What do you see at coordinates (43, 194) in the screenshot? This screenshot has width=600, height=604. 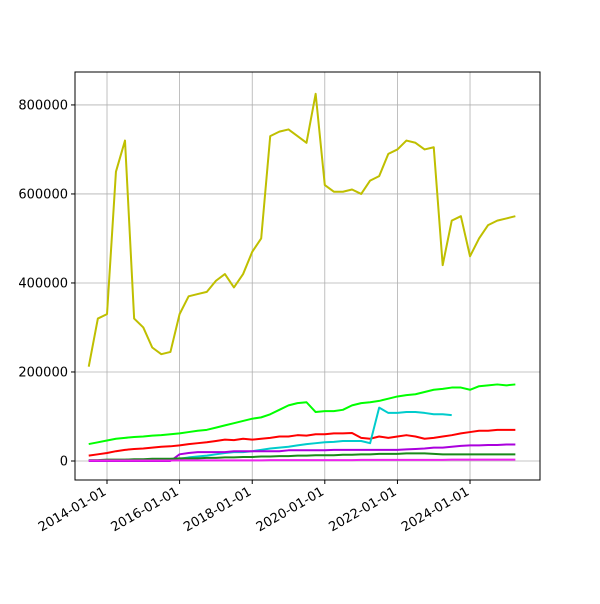 I see `y-tick-label: 600000` at bounding box center [43, 194].